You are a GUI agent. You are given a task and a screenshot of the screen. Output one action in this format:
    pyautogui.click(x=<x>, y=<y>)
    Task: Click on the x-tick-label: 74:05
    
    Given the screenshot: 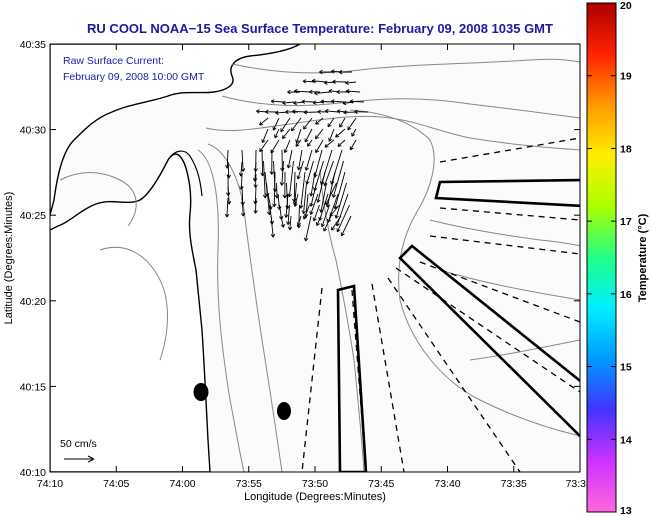 What is the action you would take?
    pyautogui.click(x=116, y=484)
    